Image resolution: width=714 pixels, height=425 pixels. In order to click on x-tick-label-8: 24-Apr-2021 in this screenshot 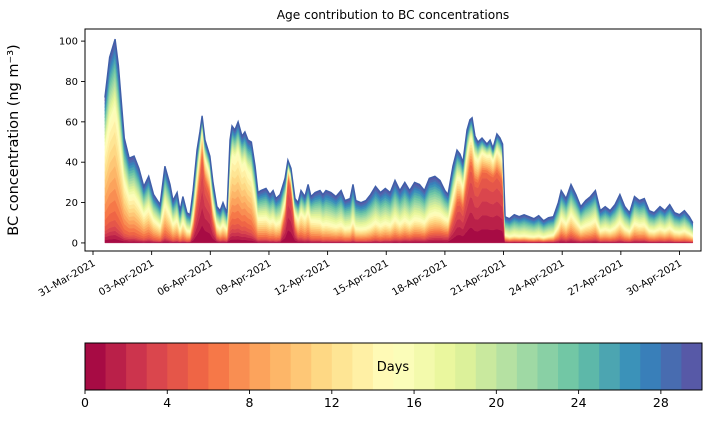, I will do `click(537, 278)`.